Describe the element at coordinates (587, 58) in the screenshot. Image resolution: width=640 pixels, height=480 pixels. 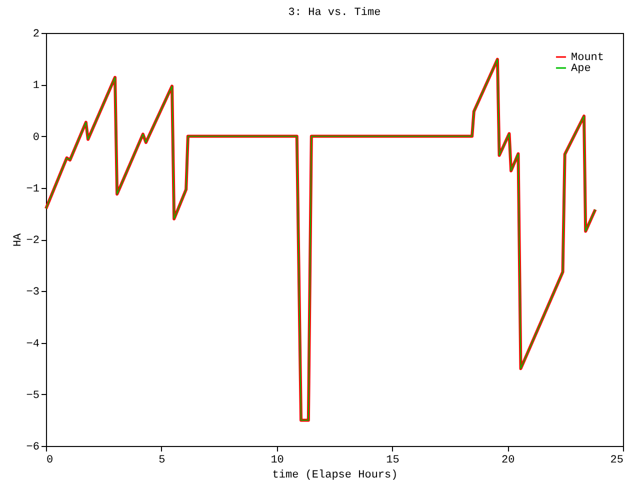
I see `legend-label: Mount` at that location.